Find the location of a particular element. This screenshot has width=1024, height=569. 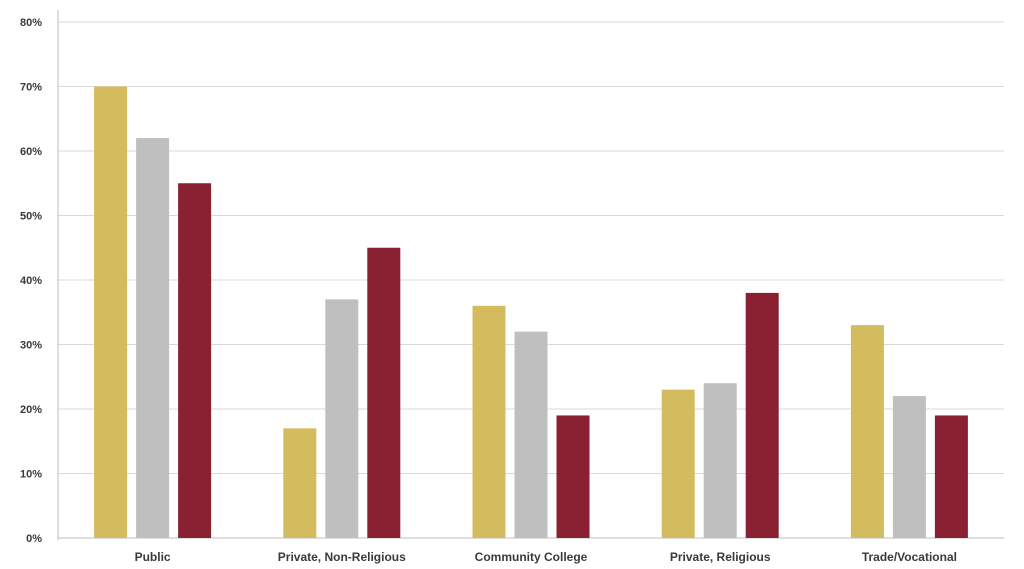

y-tick-label: 30% is located at coordinates (31, 346).